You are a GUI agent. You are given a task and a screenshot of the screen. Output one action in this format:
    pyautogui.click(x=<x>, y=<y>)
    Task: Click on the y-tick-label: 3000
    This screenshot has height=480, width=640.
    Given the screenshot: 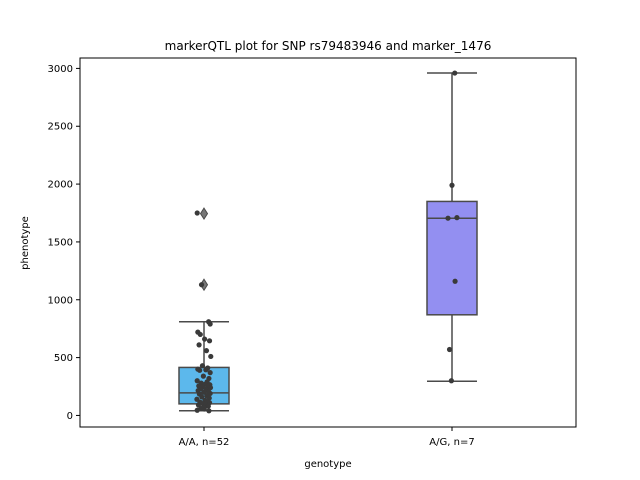 What is the action you would take?
    pyautogui.click(x=60, y=69)
    